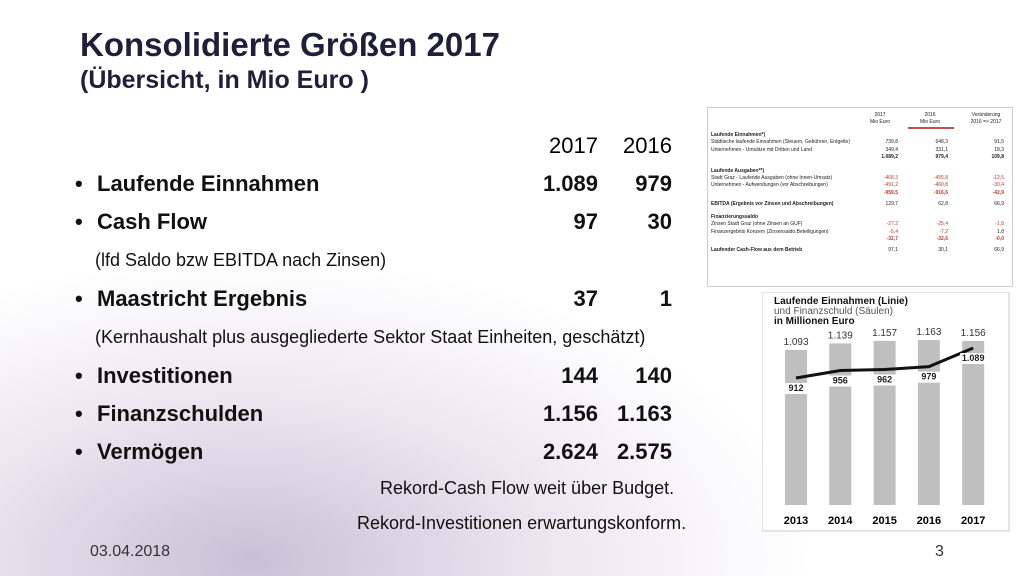 The image size is (1024, 576). Describe the element at coordinates (892, 224) in the screenshot. I see `table-cell: -27,2` at that location.